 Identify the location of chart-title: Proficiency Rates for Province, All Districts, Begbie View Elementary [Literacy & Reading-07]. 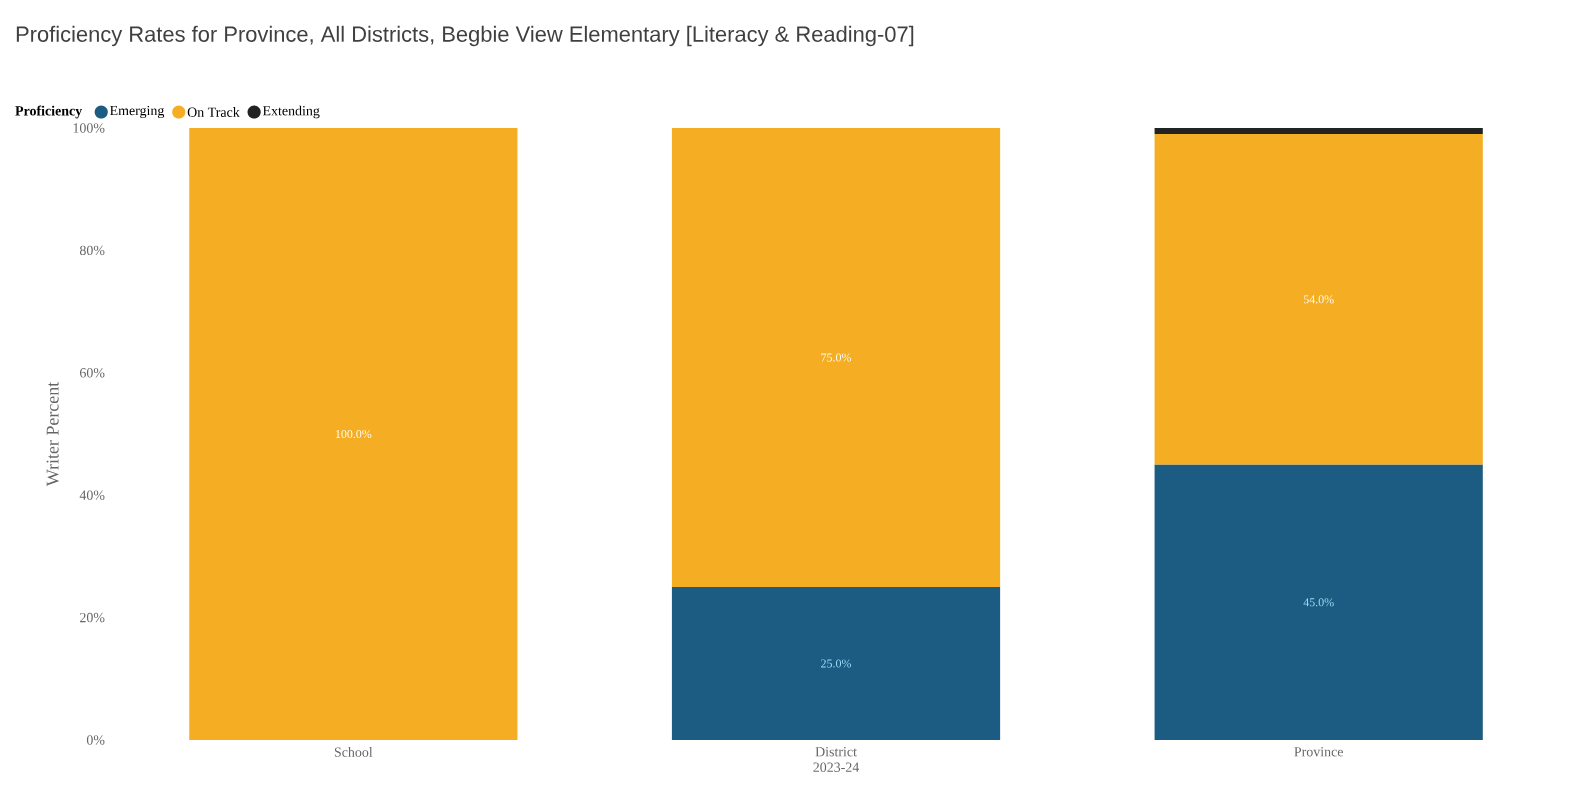
(465, 36).